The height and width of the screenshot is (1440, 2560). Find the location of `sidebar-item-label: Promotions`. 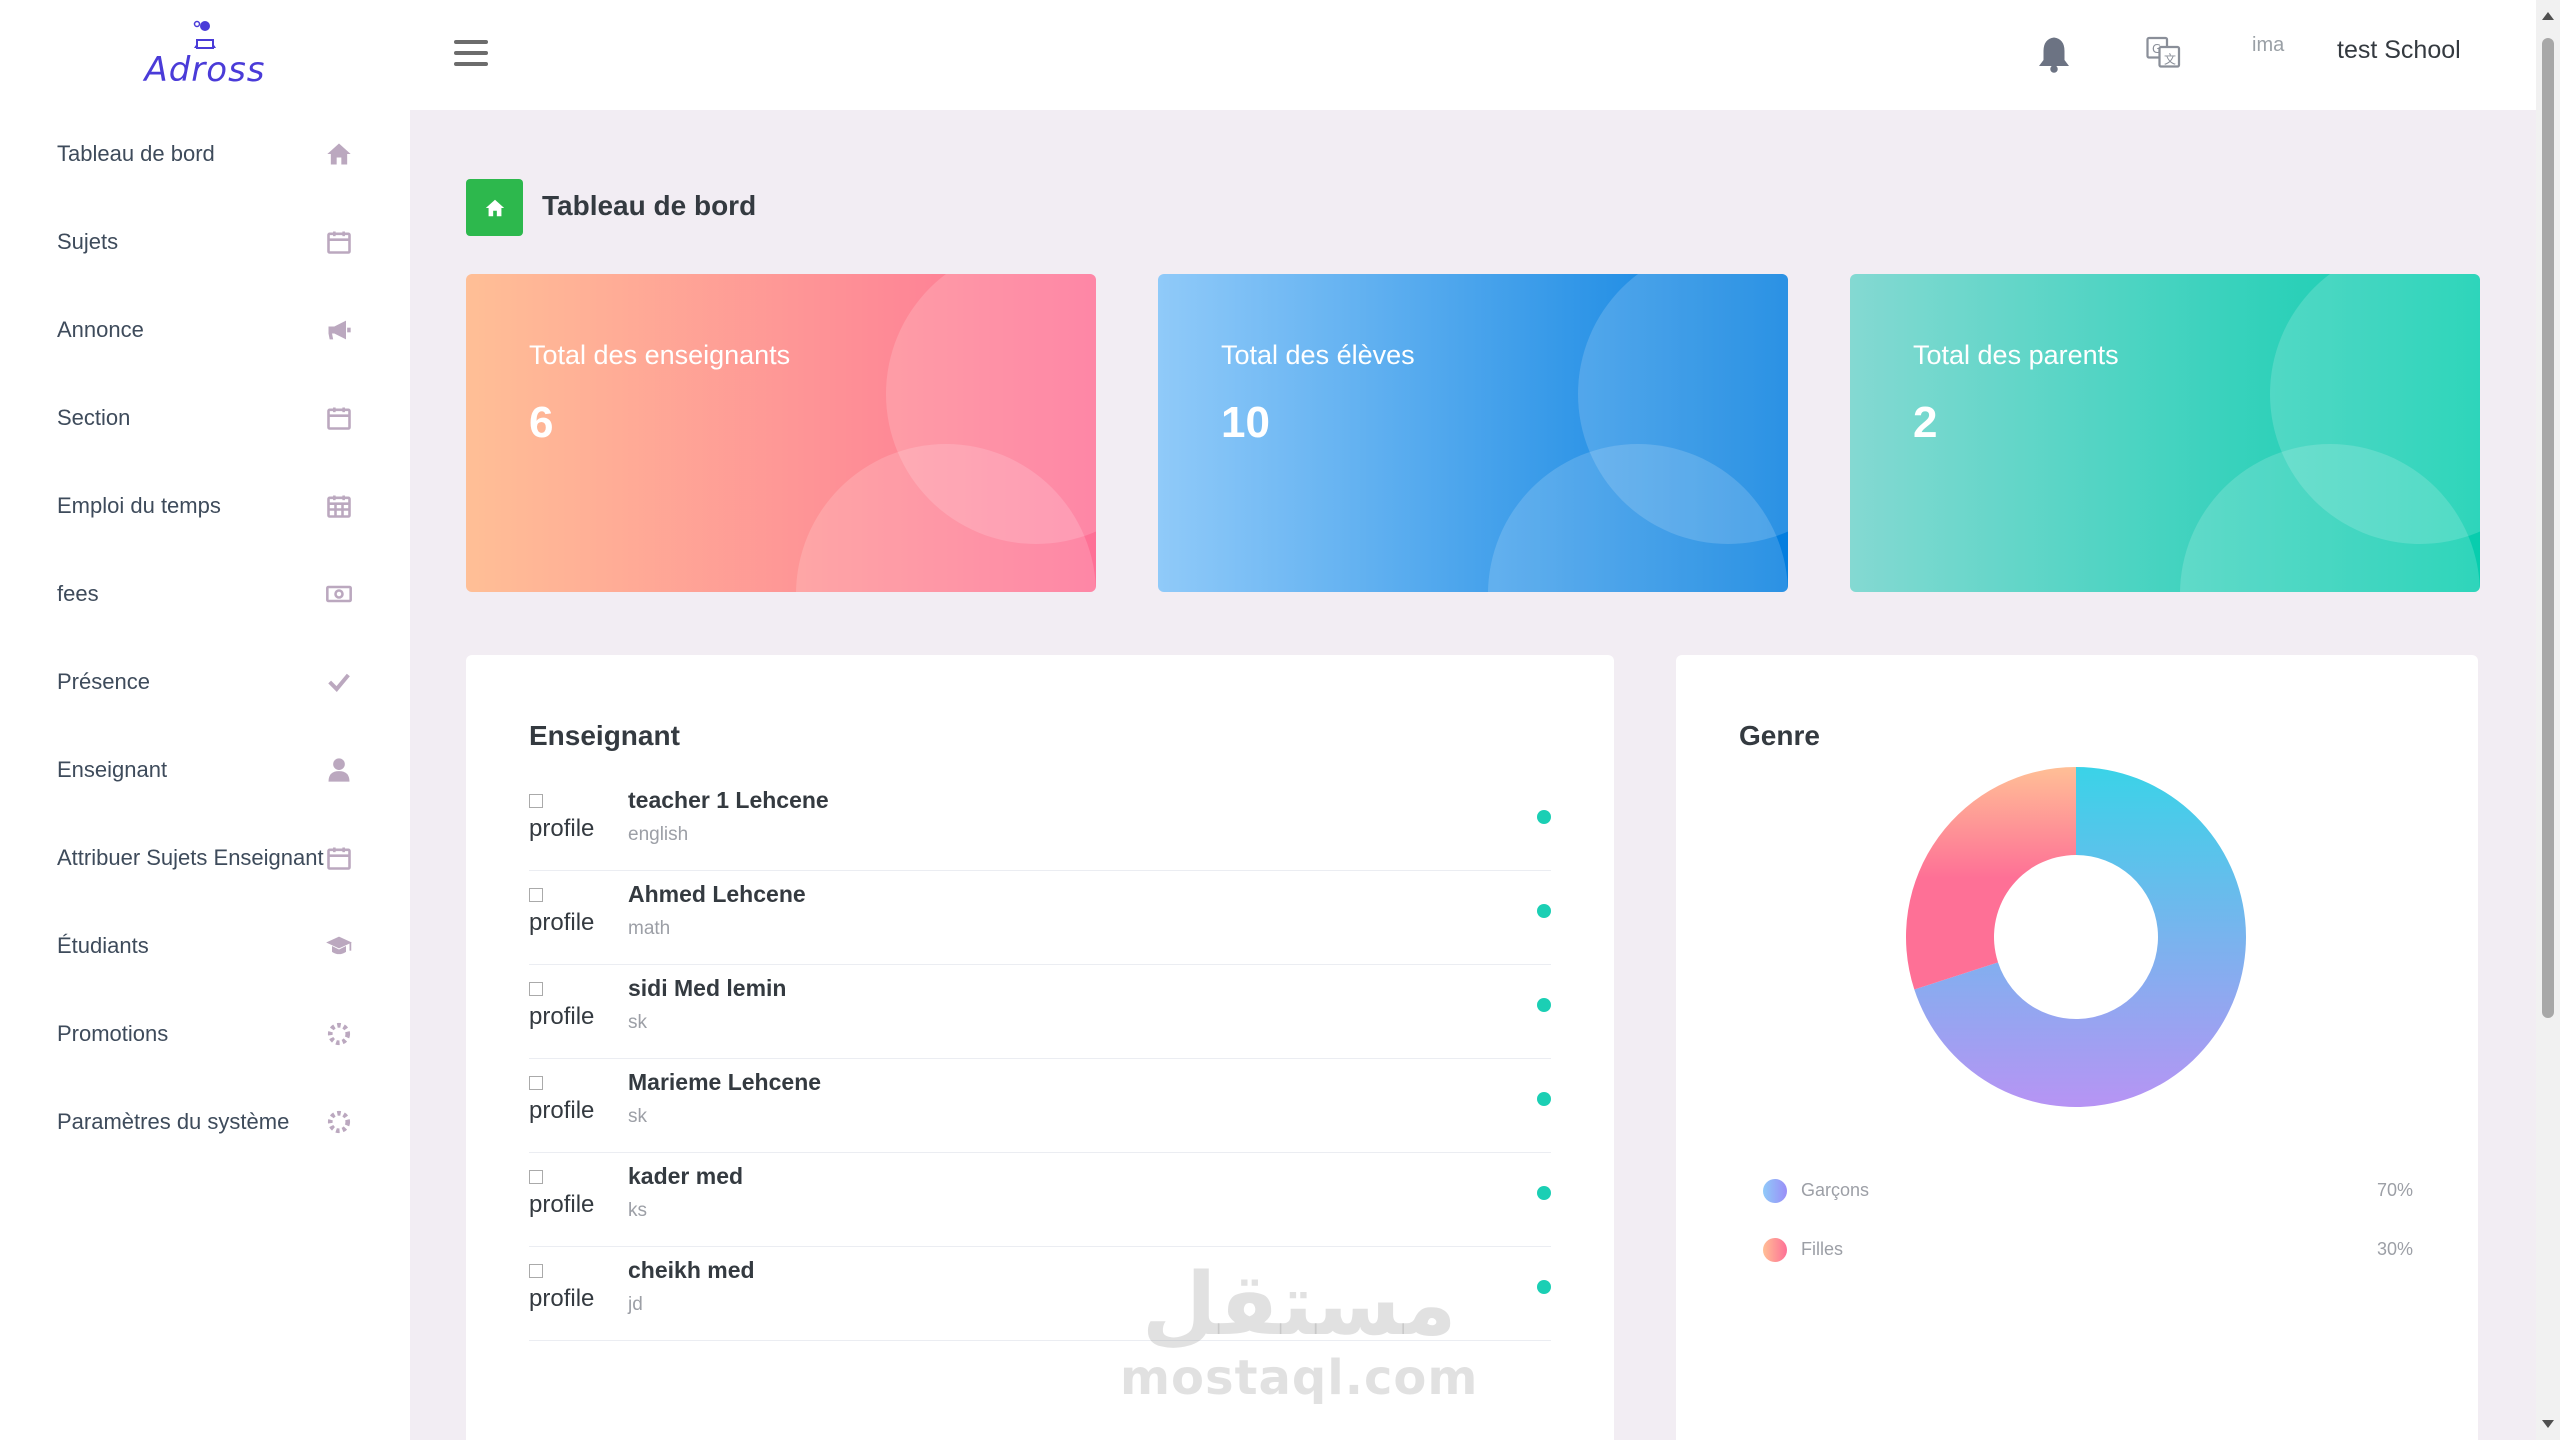

sidebar-item-label: Promotions is located at coordinates (113, 1033).